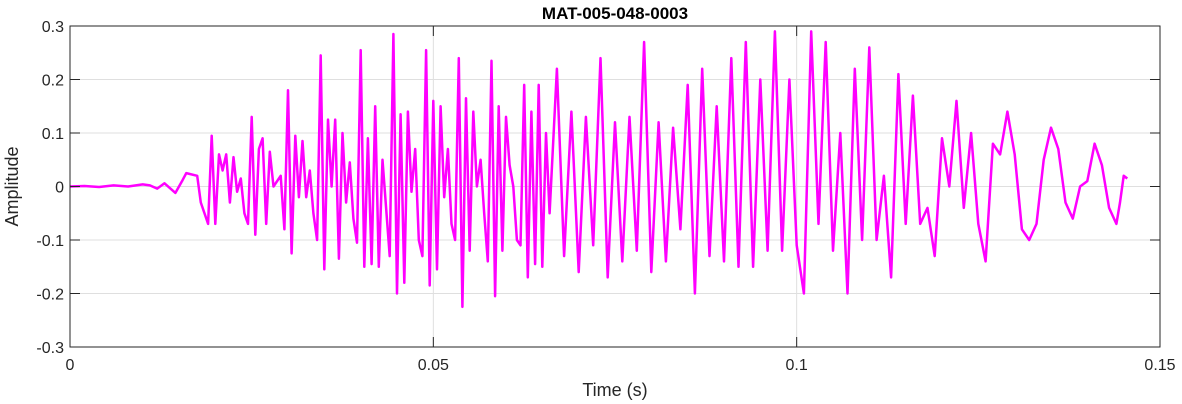 This screenshot has height=404, width=1182. I want to click on y-tick-label: 0.2, so click(53, 81).